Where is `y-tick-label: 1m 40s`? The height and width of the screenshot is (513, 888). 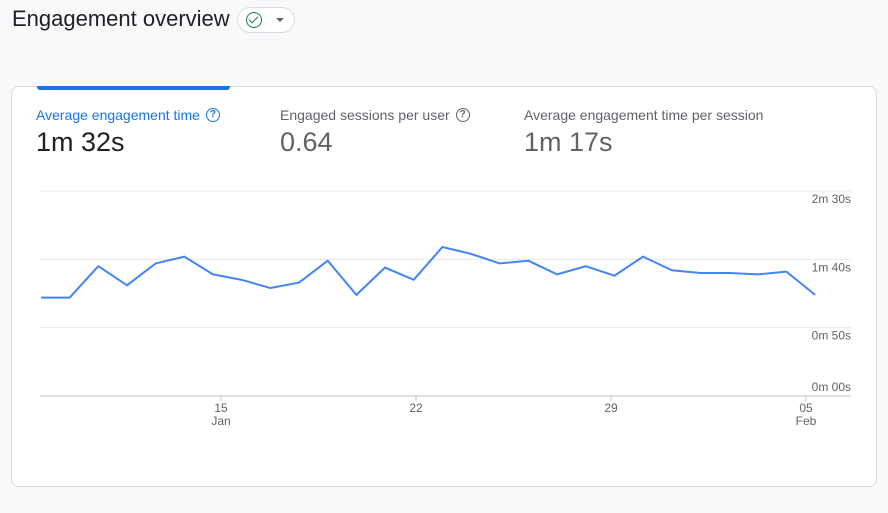 y-tick-label: 1m 40s is located at coordinates (831, 267).